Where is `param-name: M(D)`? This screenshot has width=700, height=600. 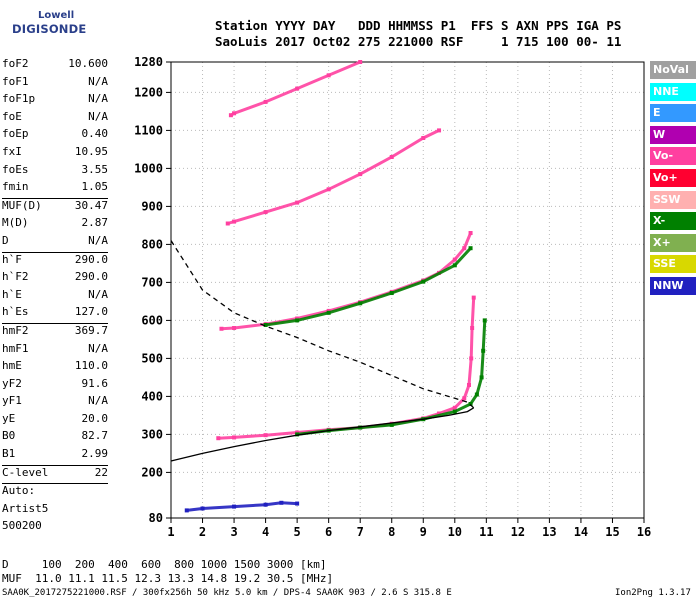 param-name: M(D) is located at coordinates (15, 223).